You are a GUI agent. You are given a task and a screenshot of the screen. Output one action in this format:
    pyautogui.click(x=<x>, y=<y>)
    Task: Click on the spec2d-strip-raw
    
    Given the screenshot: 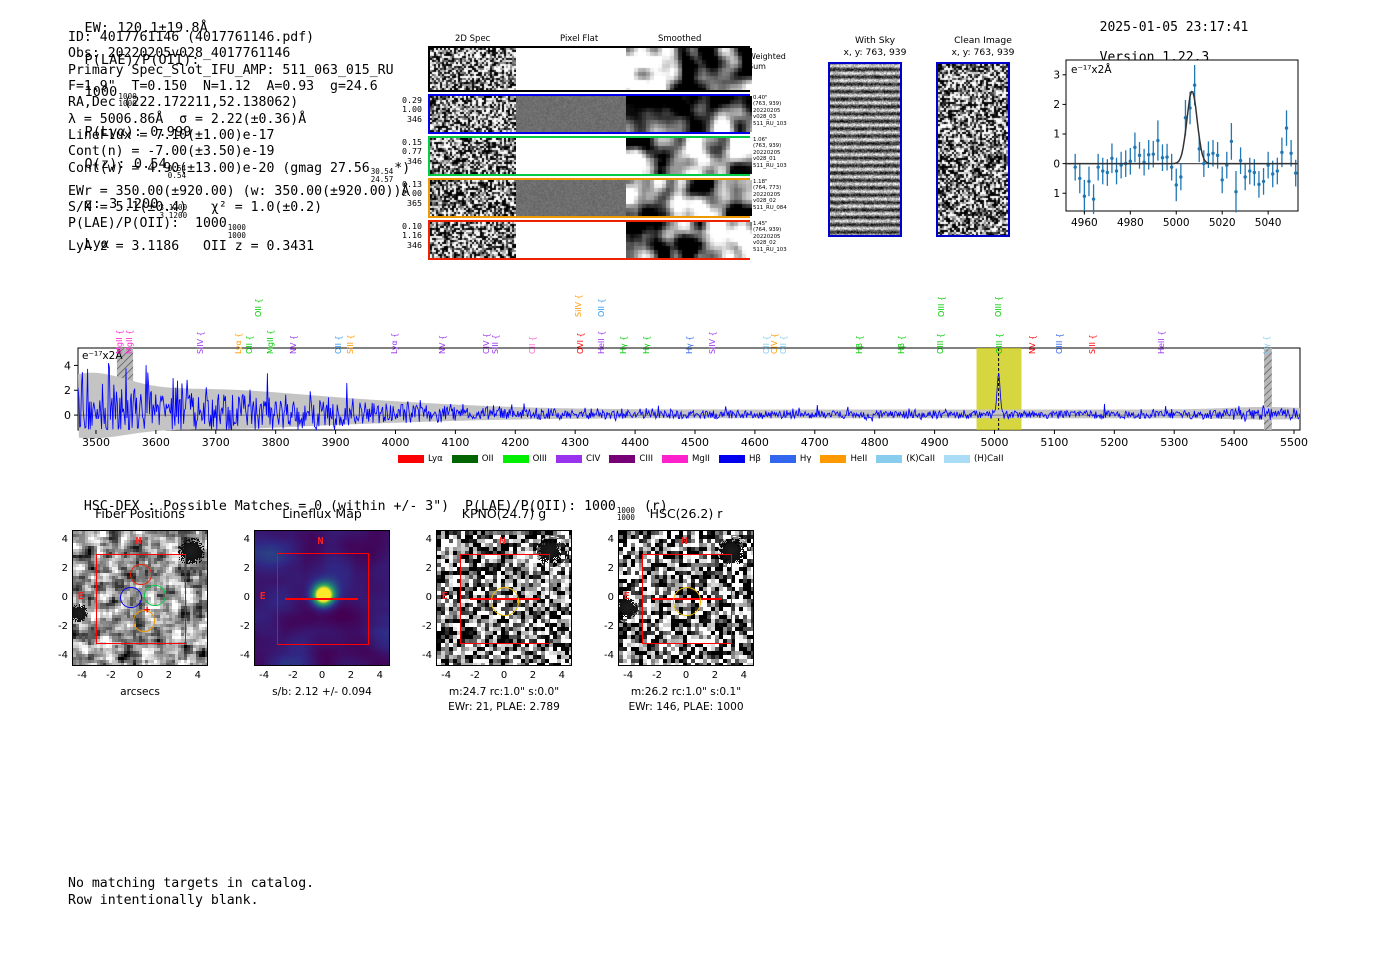 What is the action you would take?
    pyautogui.click(x=473, y=156)
    